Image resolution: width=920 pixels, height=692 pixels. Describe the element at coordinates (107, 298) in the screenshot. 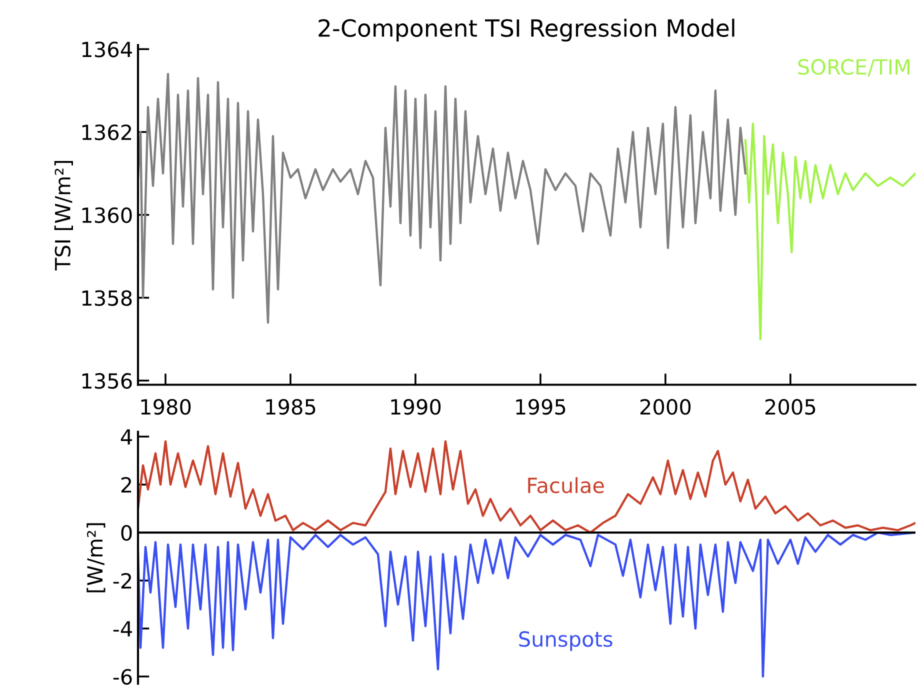

I see `y-tick-label: 1358` at that location.